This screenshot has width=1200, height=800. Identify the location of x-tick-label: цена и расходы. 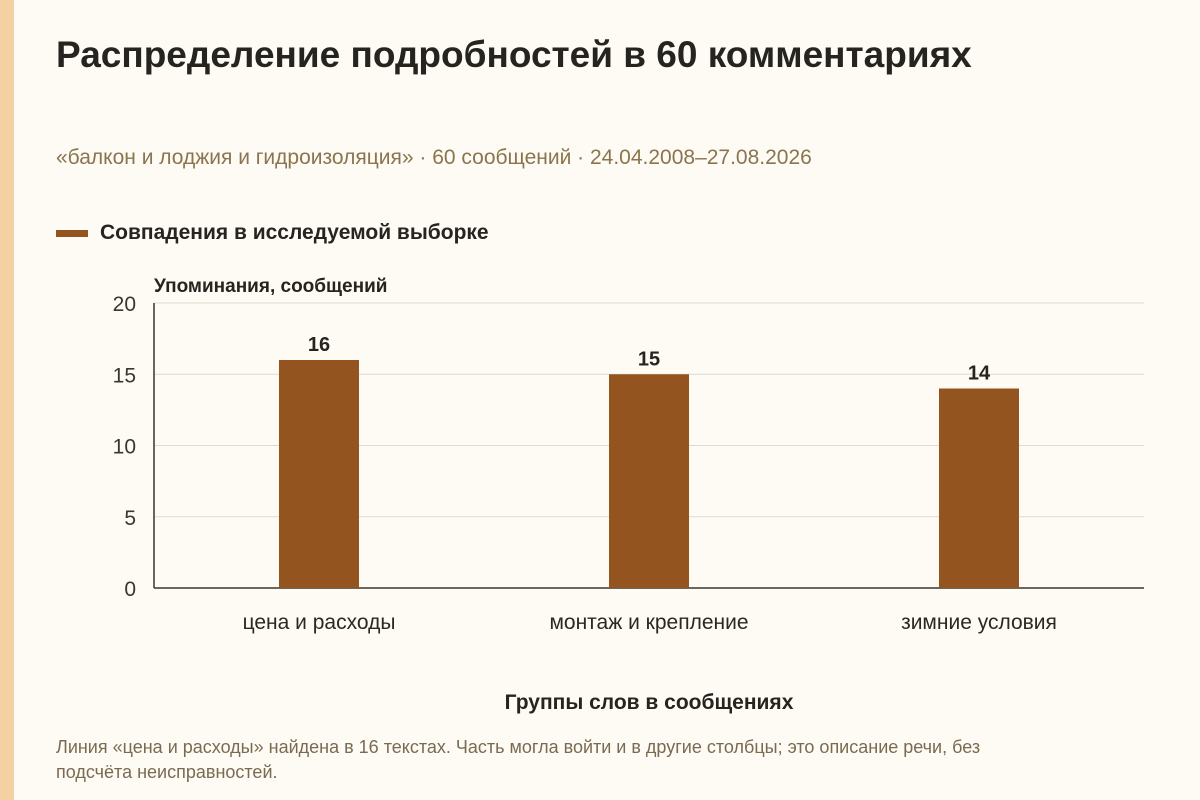
(319, 622).